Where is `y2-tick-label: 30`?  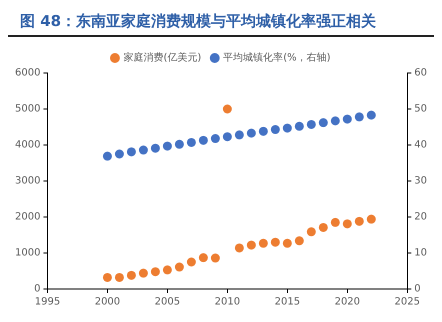
y2-tick-label: 30 is located at coordinates (421, 181).